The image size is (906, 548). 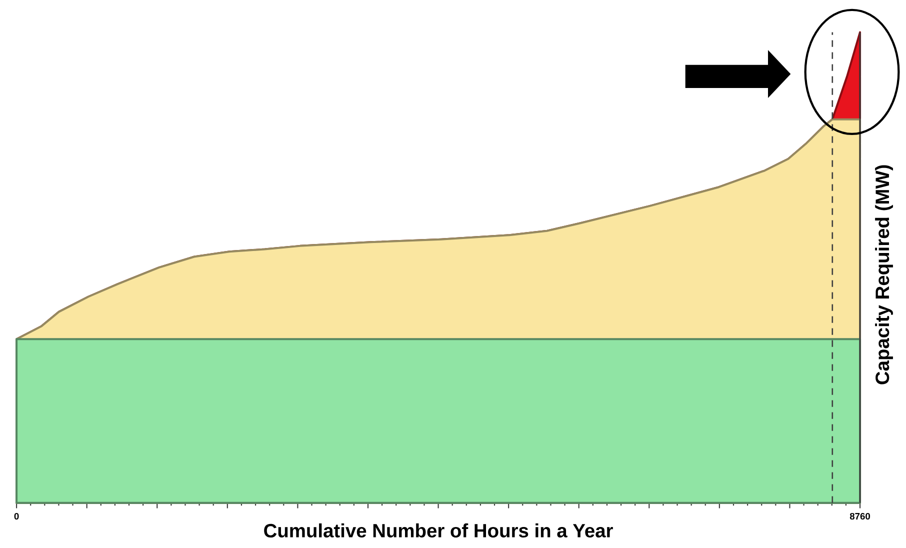 I want to click on x-axis-title: Cumulative Number of Hours in a Year, so click(x=438, y=530).